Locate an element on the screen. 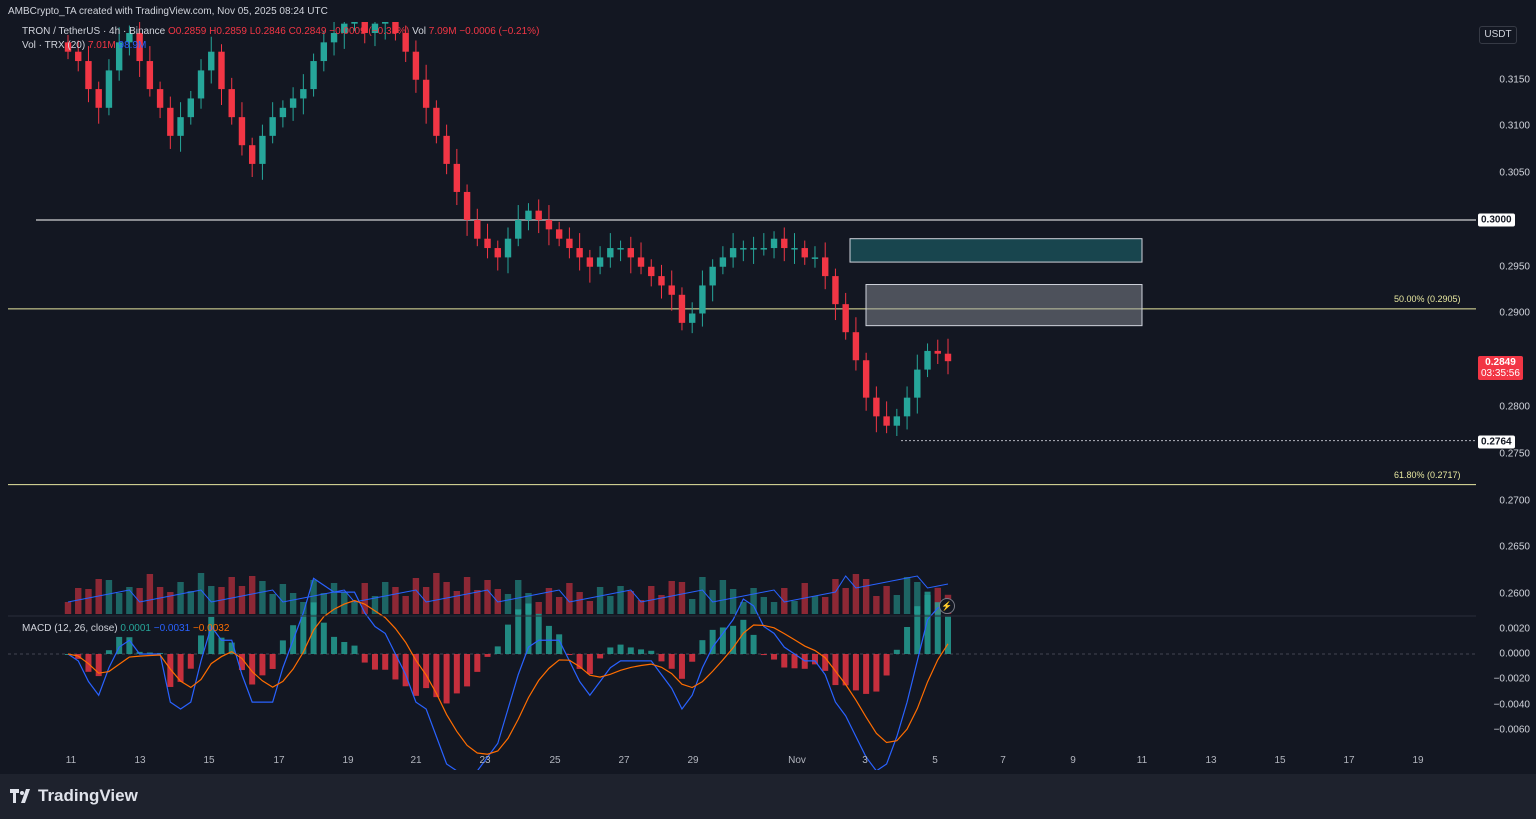 The image size is (1536, 819). fib-50-label: 50.00% (0.2905) is located at coordinates (1427, 299).